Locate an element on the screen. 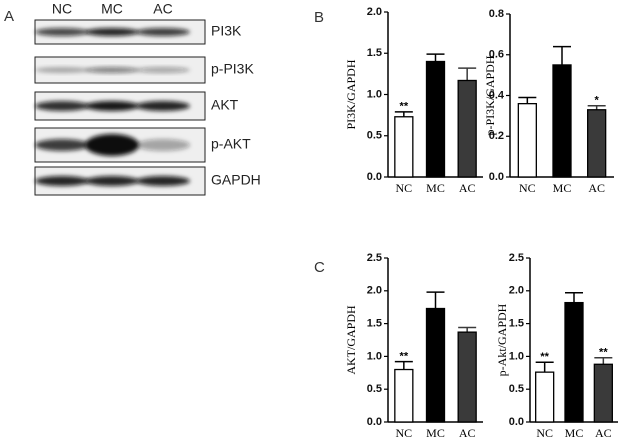 The width and height of the screenshot is (625, 445). panel-label: B is located at coordinates (319, 17).